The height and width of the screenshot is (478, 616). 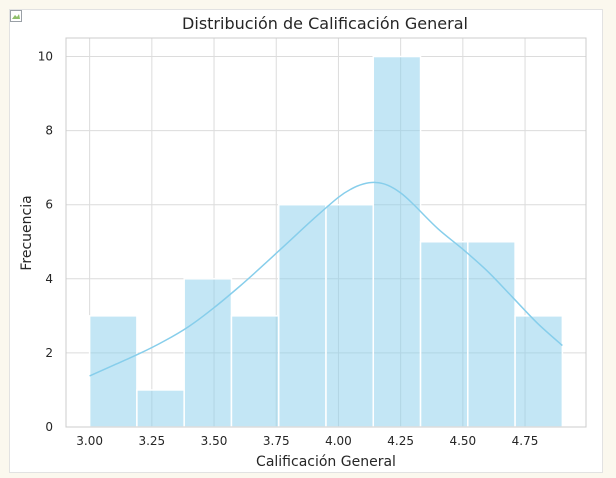 I want to click on x-tick-label: 3.00, so click(x=89, y=441).